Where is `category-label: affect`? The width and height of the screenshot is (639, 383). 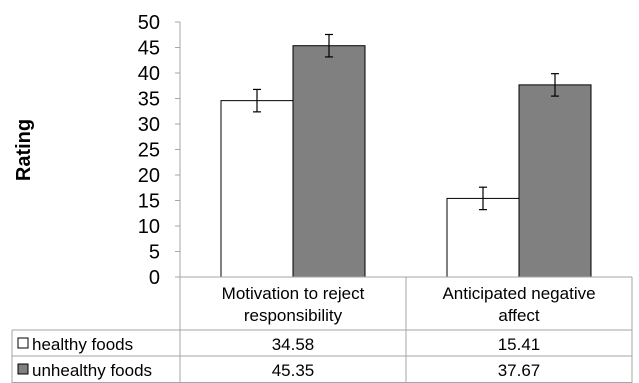 category-label: affect is located at coordinates (519, 315).